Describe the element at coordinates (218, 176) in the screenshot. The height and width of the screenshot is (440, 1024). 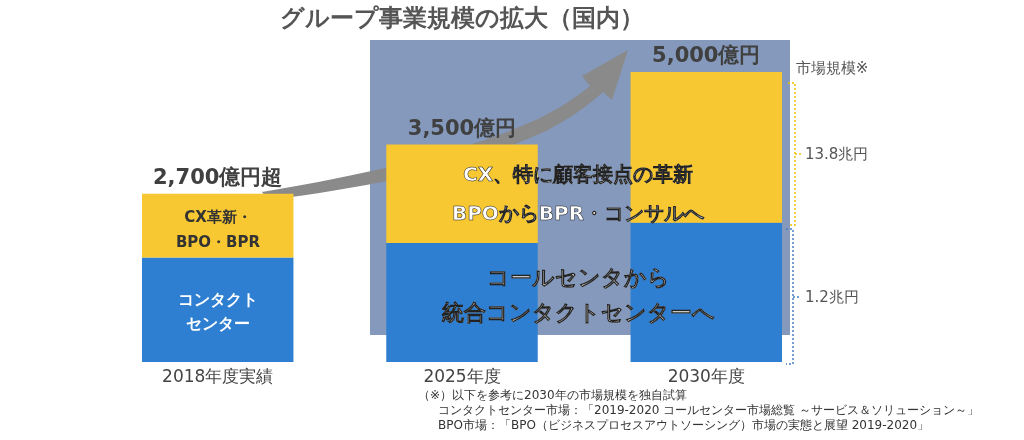
I see `annotation: 2,700億円超` at that location.